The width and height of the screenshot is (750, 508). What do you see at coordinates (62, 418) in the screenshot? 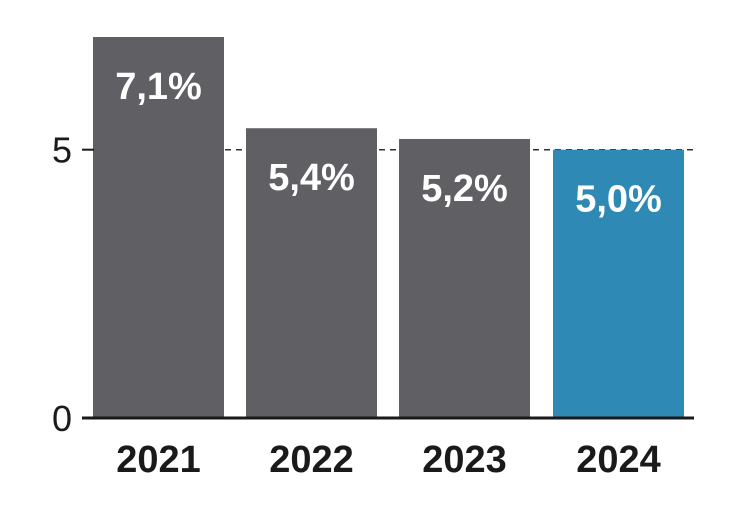
I see `y-tick-label-0: 0` at bounding box center [62, 418].